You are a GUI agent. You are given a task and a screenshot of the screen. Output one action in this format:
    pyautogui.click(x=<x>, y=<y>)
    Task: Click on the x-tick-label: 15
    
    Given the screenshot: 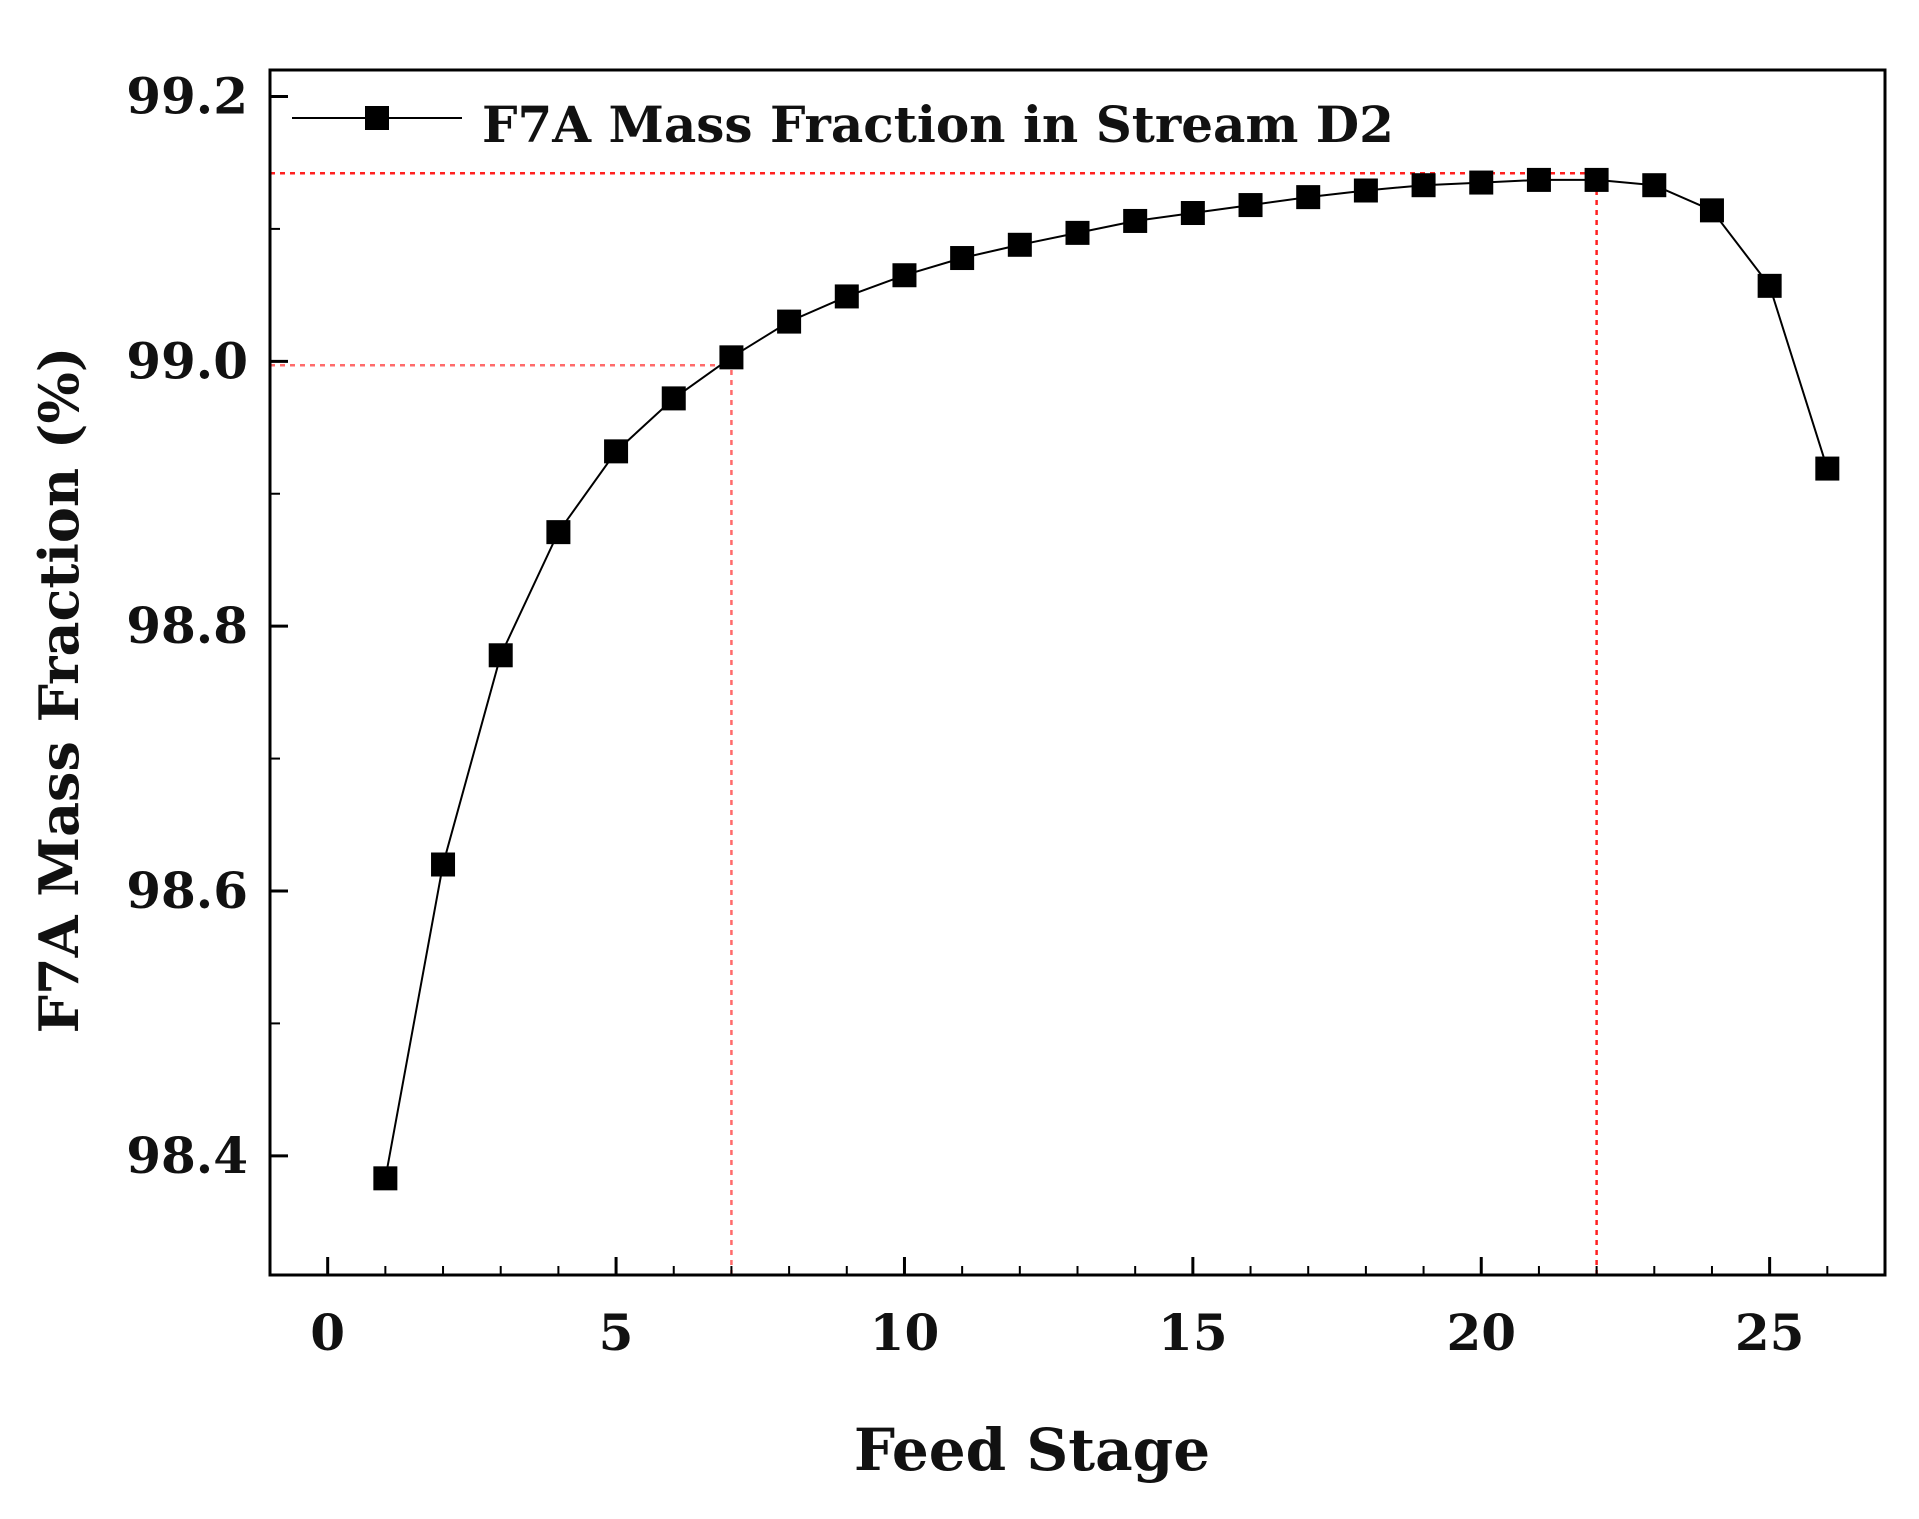 What is the action you would take?
    pyautogui.click(x=1193, y=1332)
    